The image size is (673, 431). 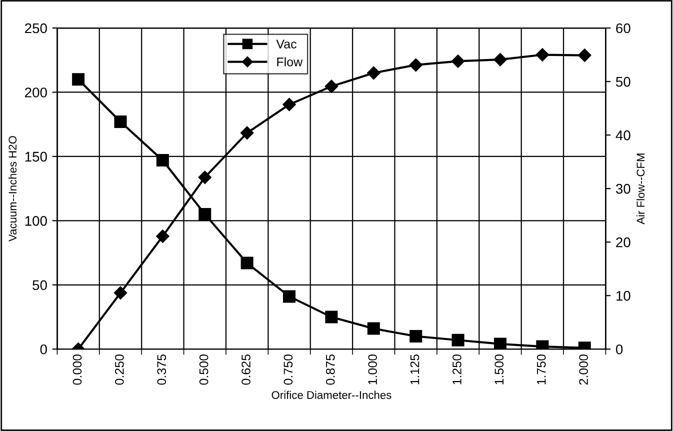 I want to click on x-tick-label: 1.125, so click(x=415, y=369).